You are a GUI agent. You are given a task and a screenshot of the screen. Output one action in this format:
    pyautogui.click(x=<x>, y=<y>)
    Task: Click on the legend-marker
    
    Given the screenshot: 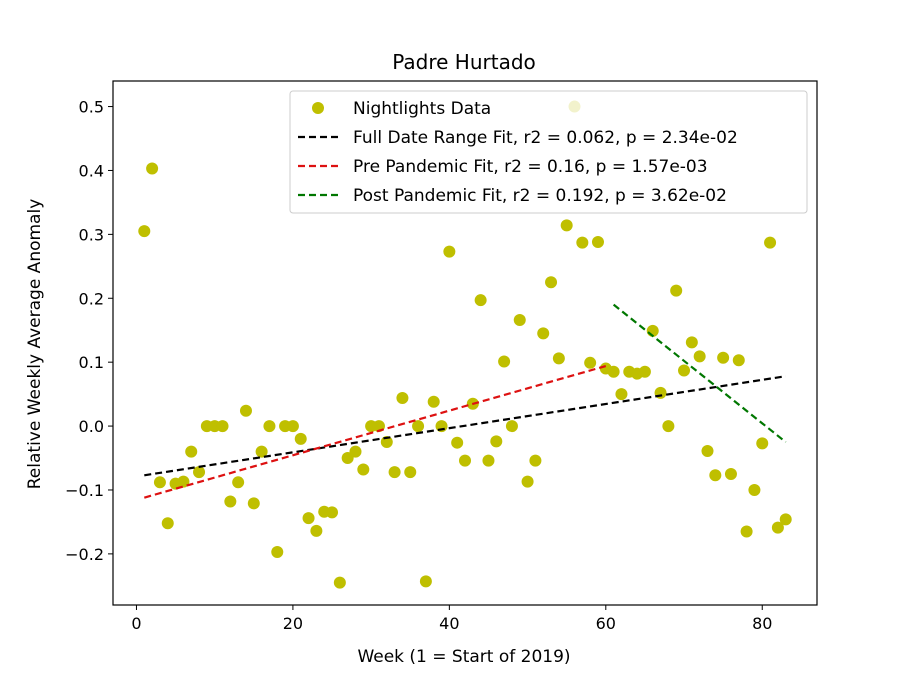 What is the action you would take?
    pyautogui.click(x=318, y=108)
    